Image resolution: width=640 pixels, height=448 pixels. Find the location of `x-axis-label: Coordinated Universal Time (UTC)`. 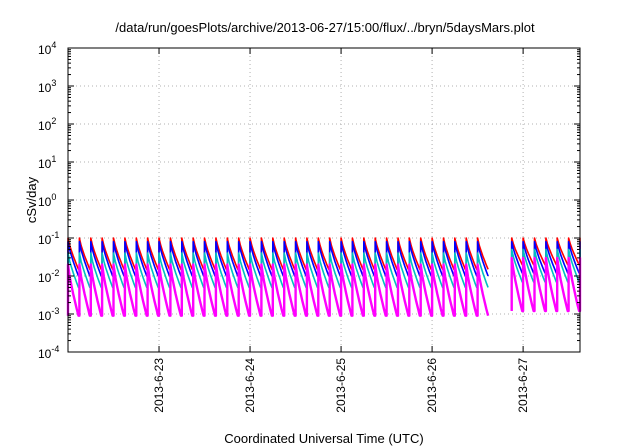

x-axis-label: Coordinated Universal Time (UTC) is located at coordinates (323, 438).